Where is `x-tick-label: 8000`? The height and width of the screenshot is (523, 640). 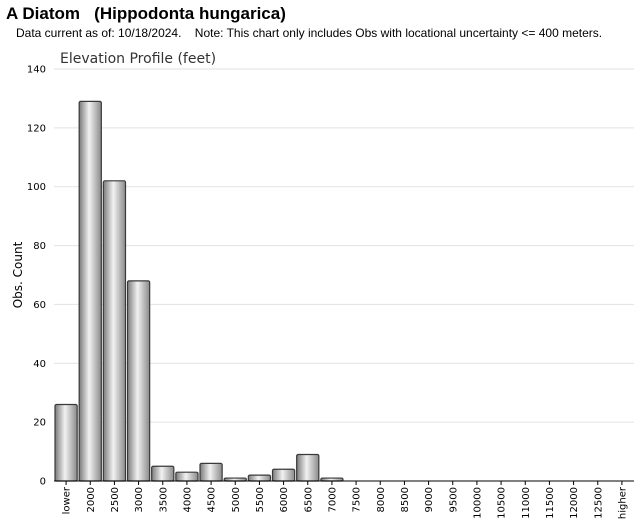
x-tick-label: 8000 is located at coordinates (381, 499).